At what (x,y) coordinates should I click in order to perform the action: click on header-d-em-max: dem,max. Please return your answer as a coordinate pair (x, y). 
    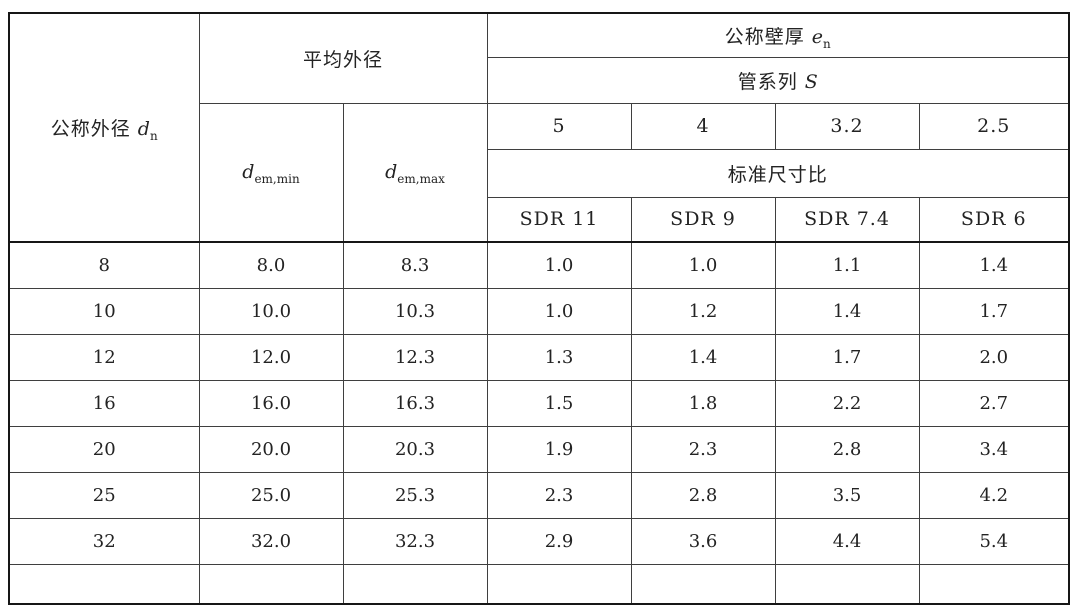
    Looking at the image, I should click on (415, 172).